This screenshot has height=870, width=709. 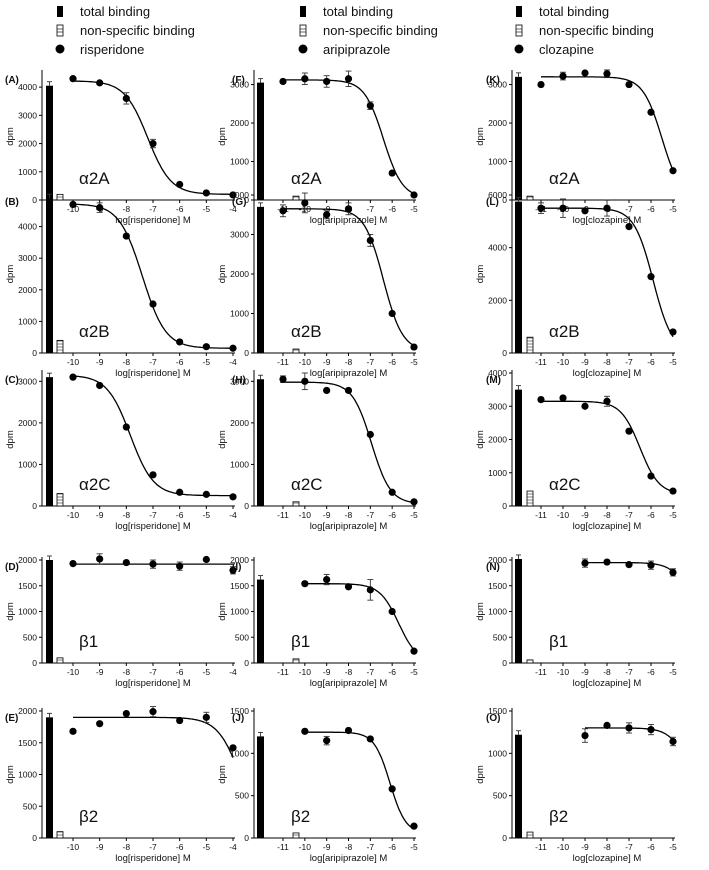 I want to click on legend-nonspecific-label: non-specific binding, so click(x=596, y=30).